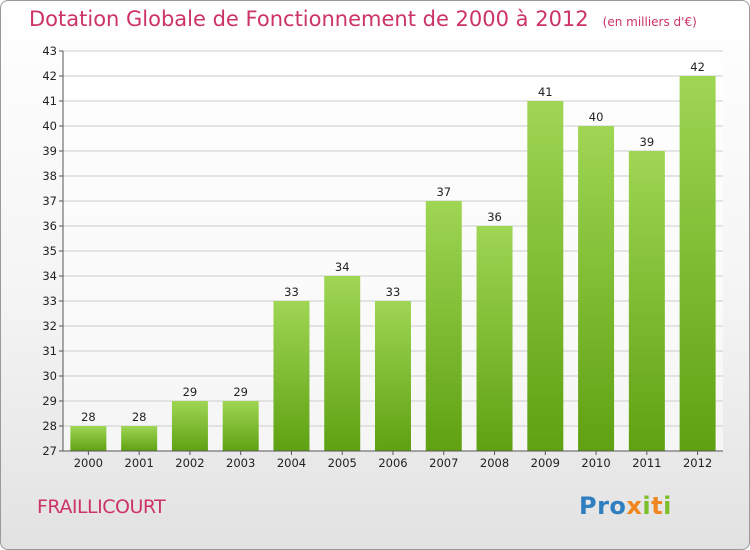 The width and height of the screenshot is (750, 550). What do you see at coordinates (634, 506) in the screenshot?
I see `logo-part-x: x` at bounding box center [634, 506].